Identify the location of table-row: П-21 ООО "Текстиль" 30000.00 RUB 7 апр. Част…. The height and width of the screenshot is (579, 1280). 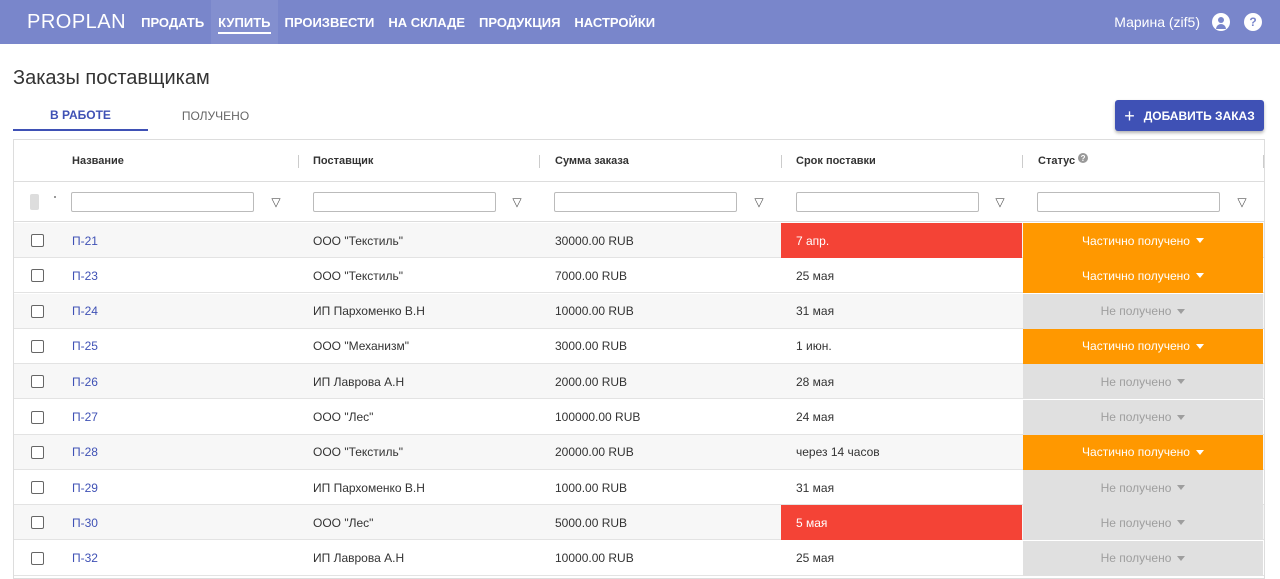
(639, 240).